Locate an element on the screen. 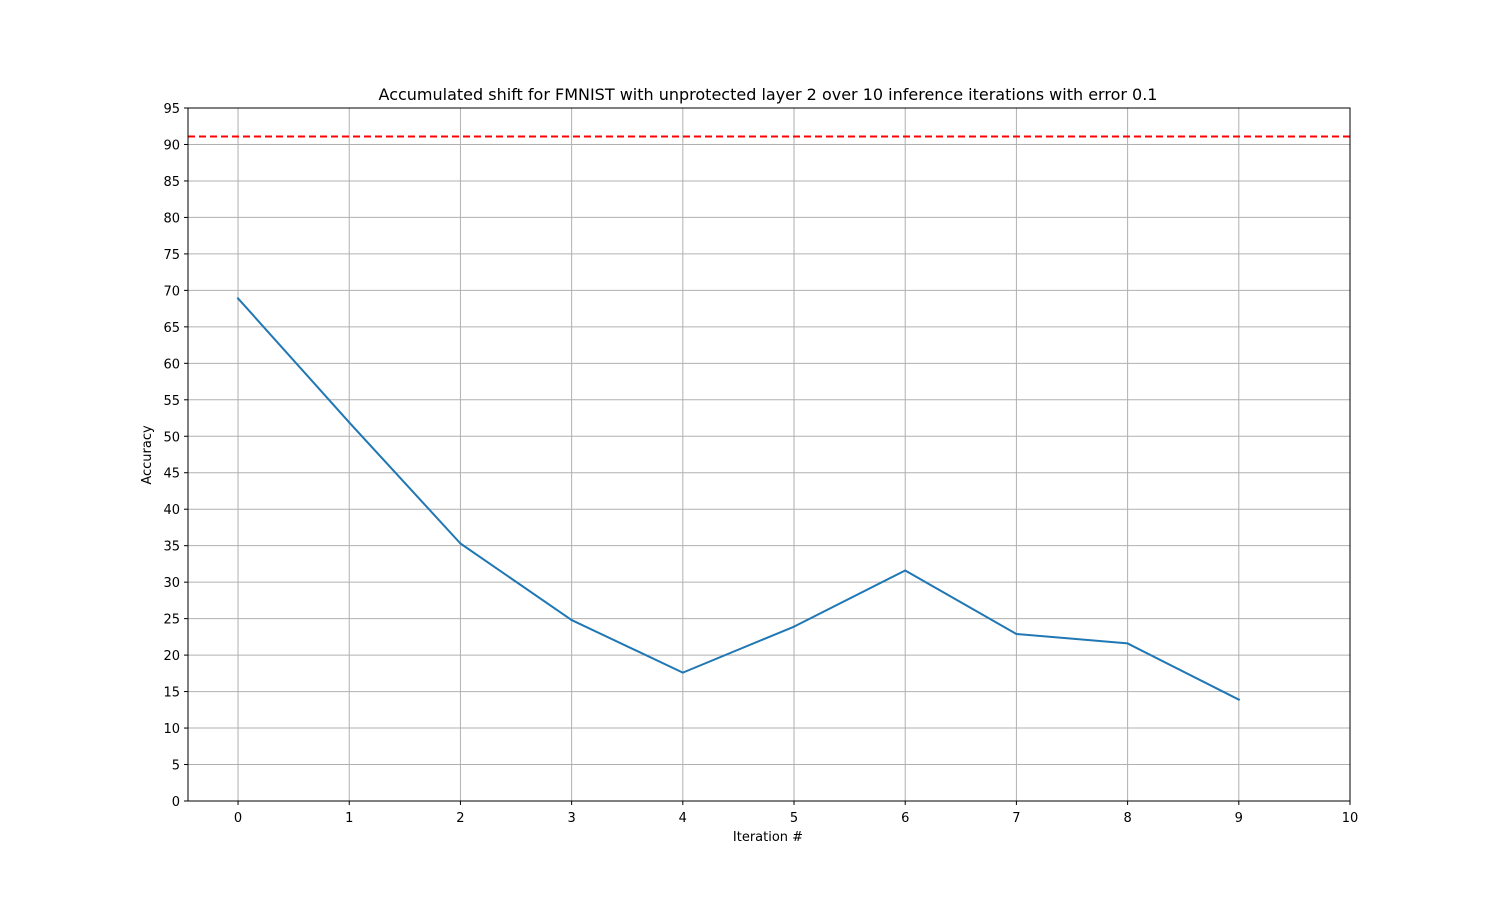  x-tick-label: 7 is located at coordinates (1016, 818).